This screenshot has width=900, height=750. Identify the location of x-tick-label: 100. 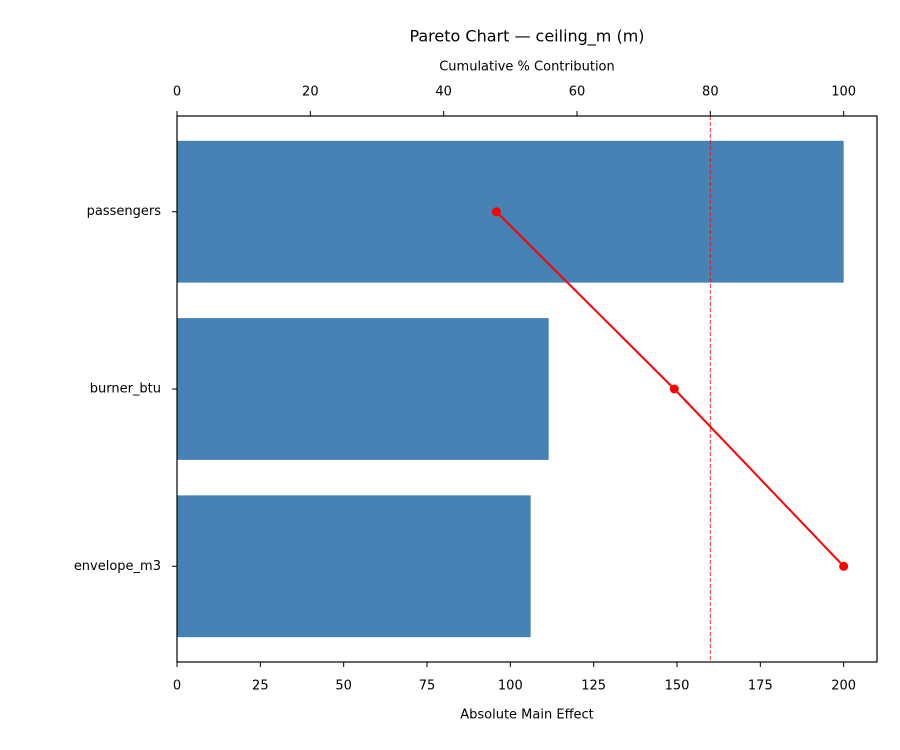
(510, 686).